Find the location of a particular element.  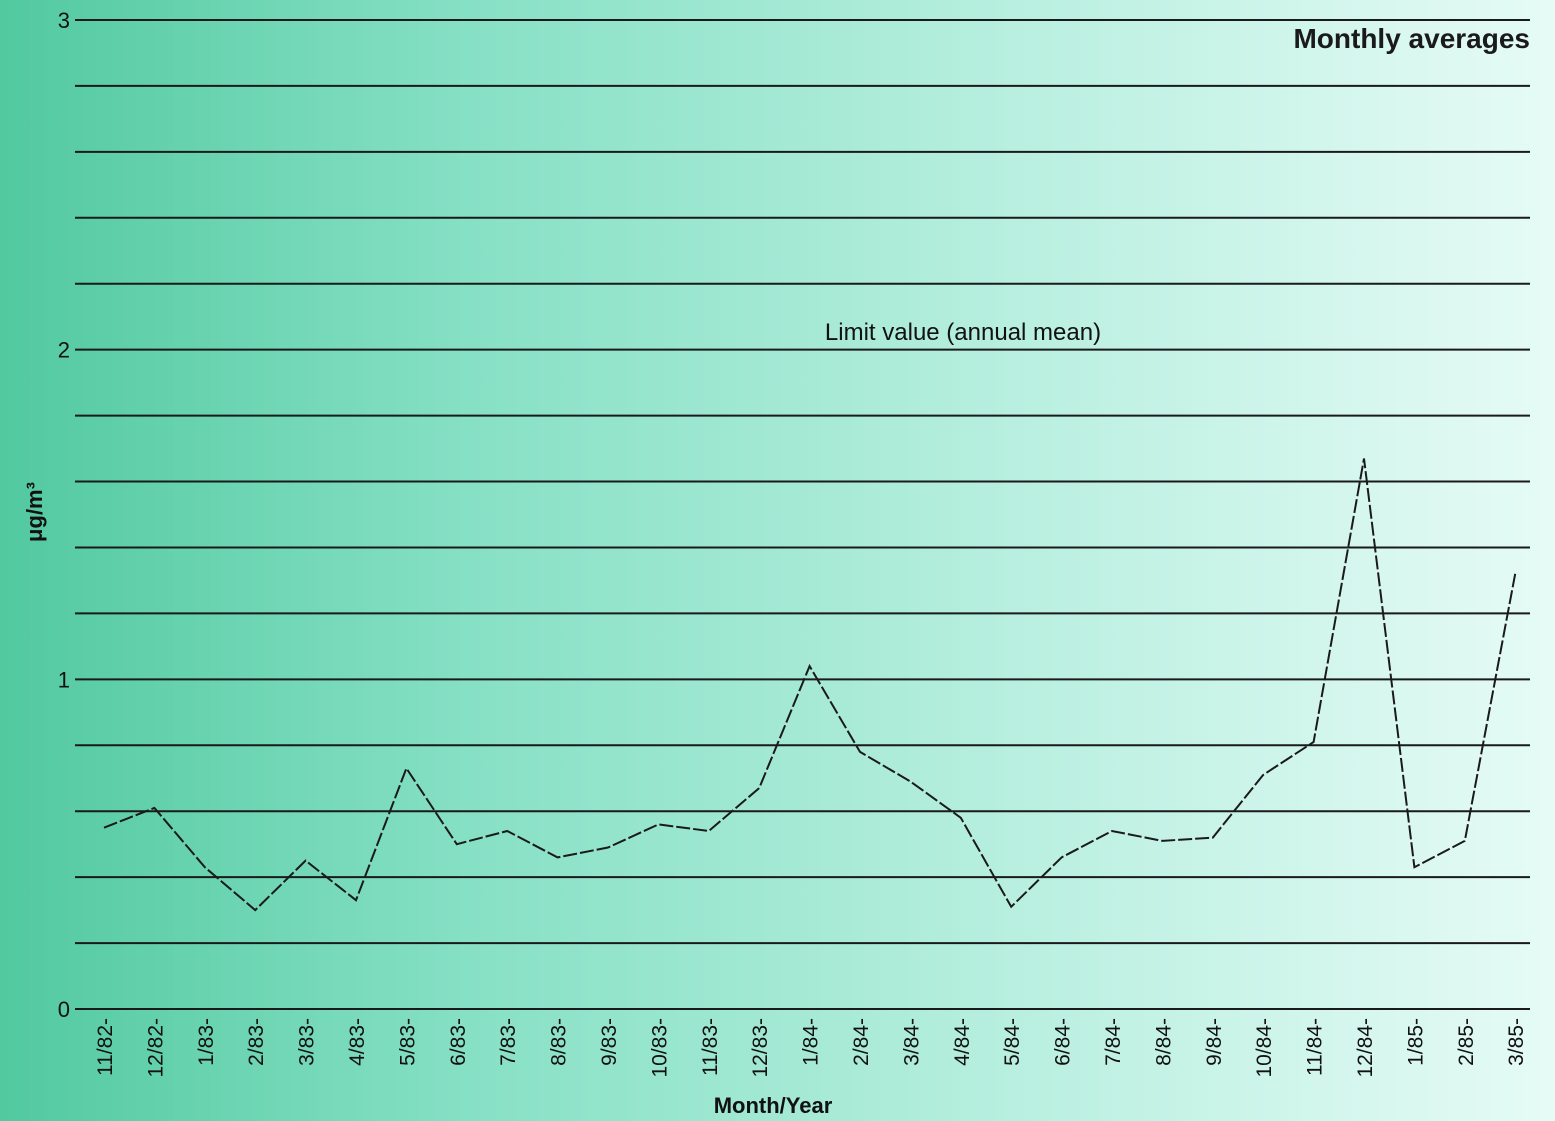

x-tick-label: 9/84- is located at coordinates (1214, 1042).